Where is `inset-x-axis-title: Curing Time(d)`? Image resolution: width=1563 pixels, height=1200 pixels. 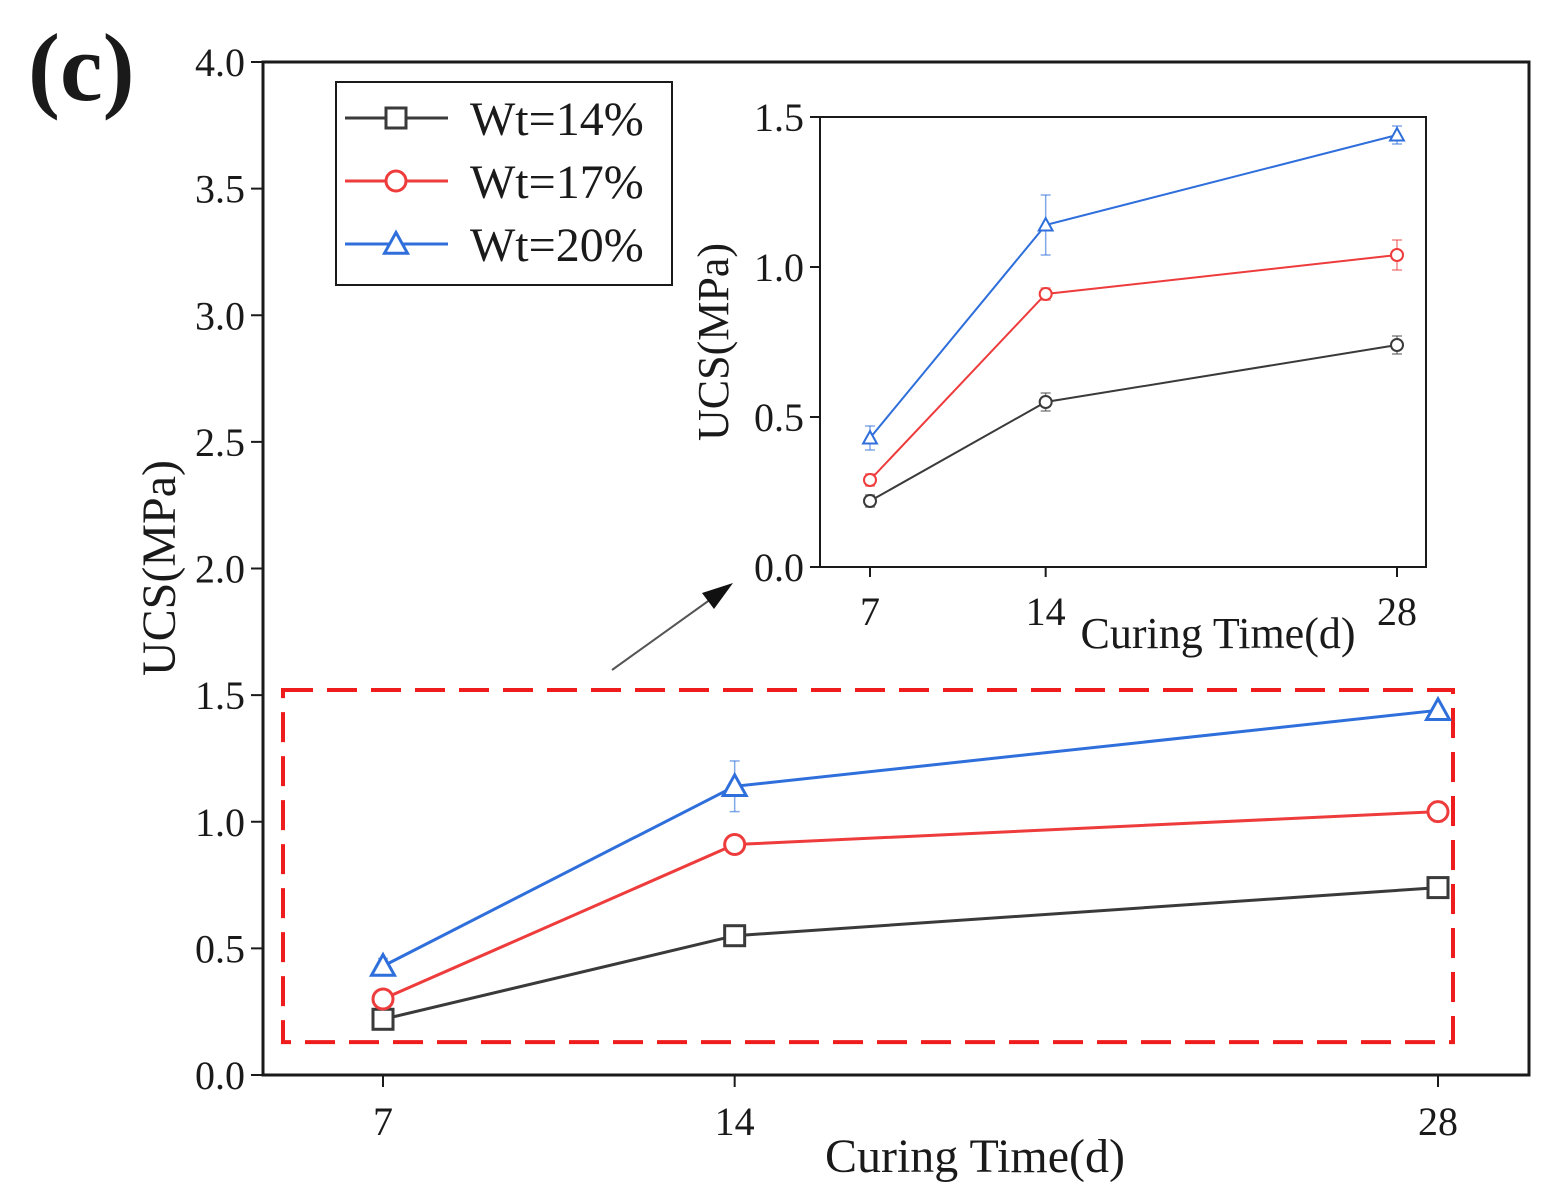
inset-x-axis-title: Curing Time(d) is located at coordinates (1217, 633).